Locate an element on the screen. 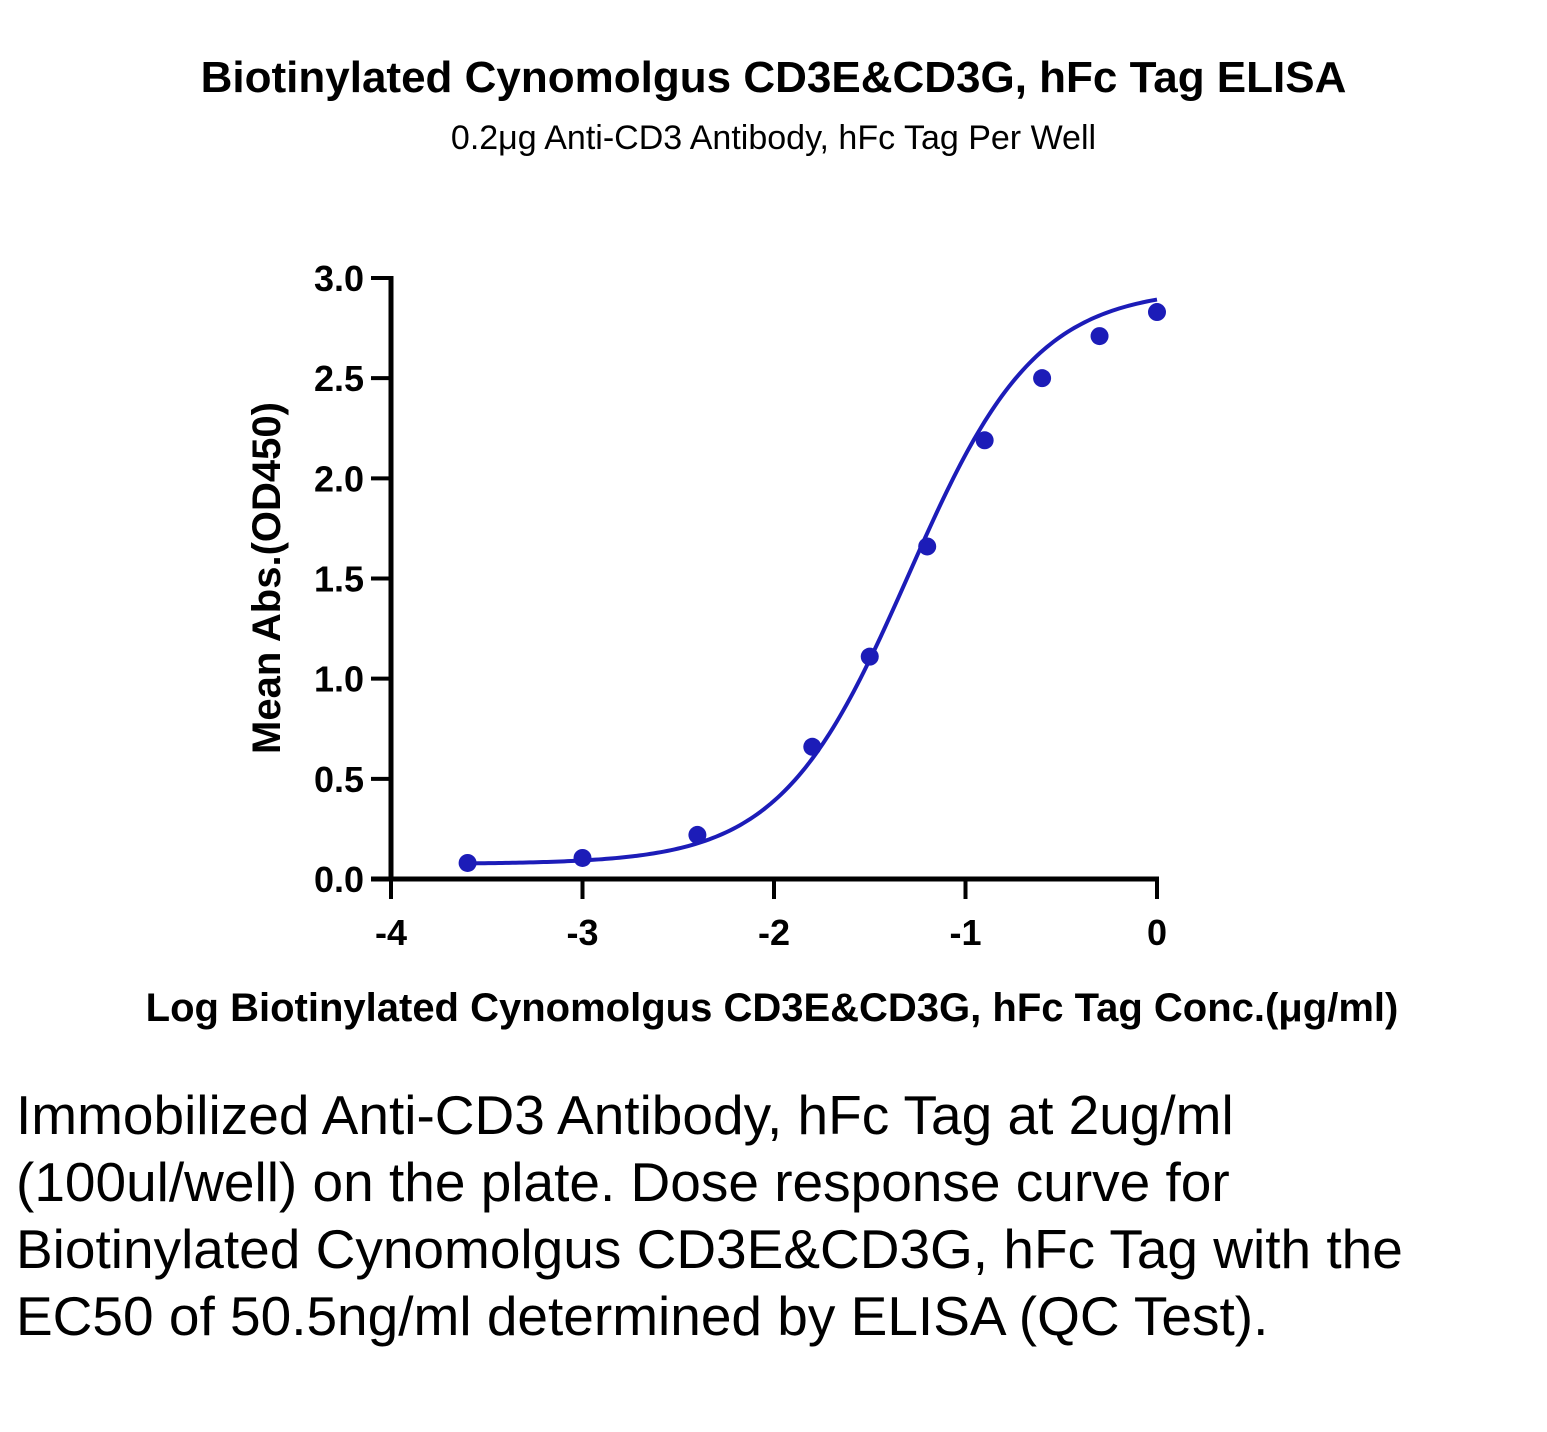  x-tick-label: -3 is located at coordinates (582, 932).